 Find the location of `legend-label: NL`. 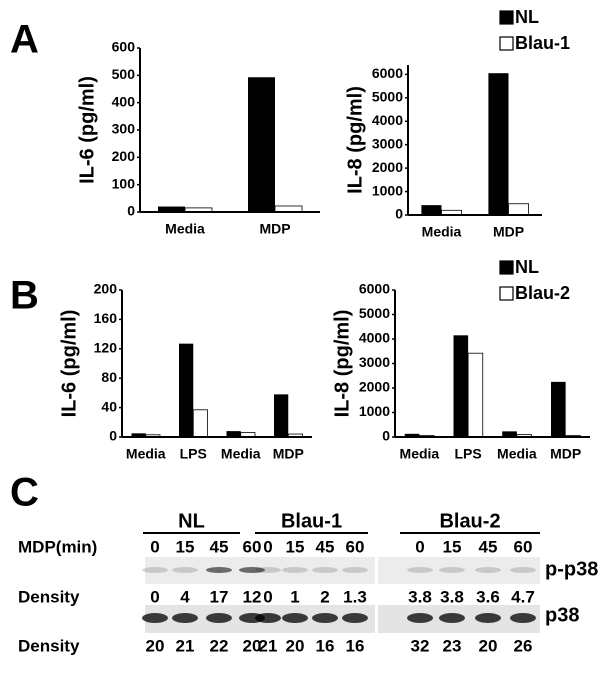

legend-label: NL is located at coordinates (527, 17).